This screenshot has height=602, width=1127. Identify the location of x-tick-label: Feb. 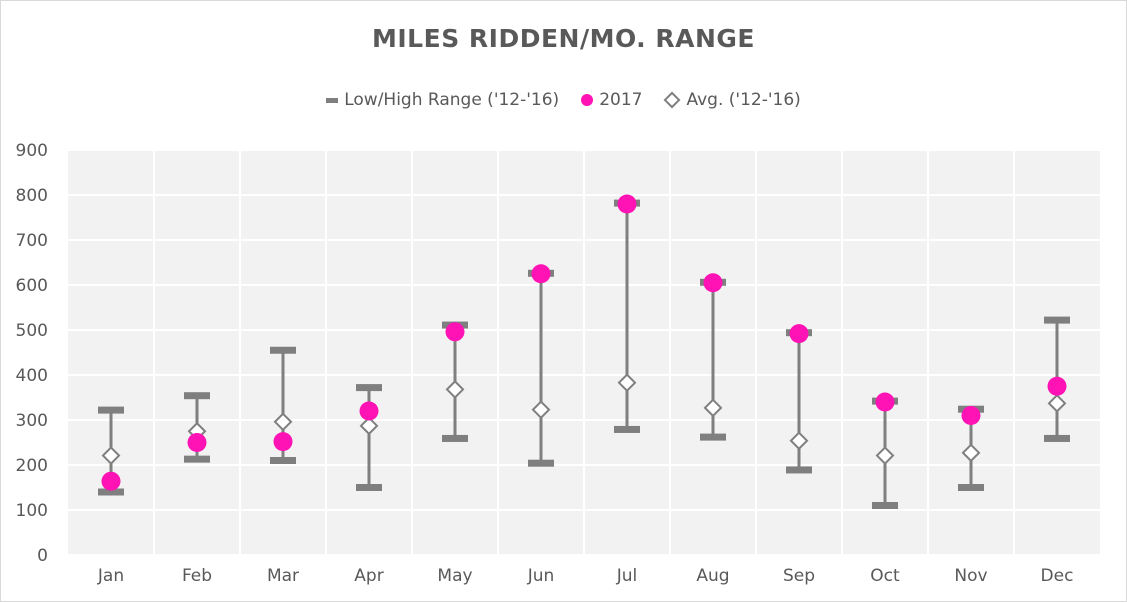
(197, 576).